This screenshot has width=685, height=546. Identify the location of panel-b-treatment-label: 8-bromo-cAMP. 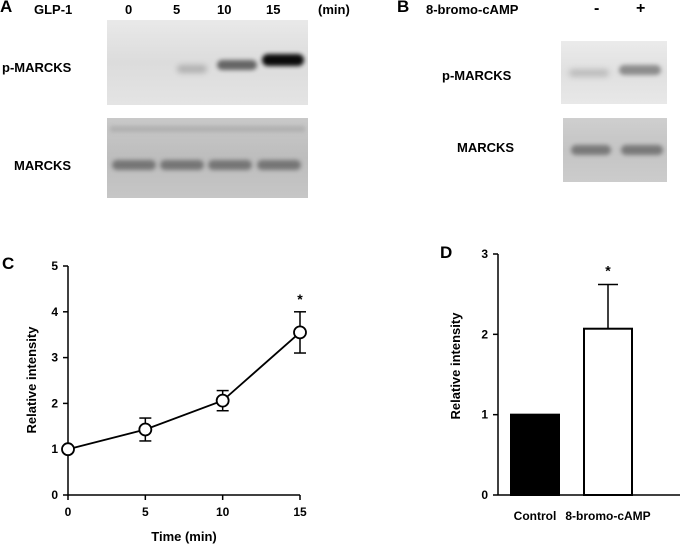
(472, 9).